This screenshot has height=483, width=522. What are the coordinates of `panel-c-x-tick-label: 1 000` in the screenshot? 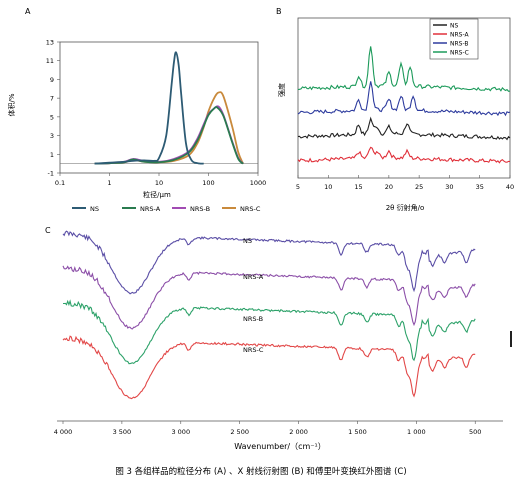 It's located at (416, 432).